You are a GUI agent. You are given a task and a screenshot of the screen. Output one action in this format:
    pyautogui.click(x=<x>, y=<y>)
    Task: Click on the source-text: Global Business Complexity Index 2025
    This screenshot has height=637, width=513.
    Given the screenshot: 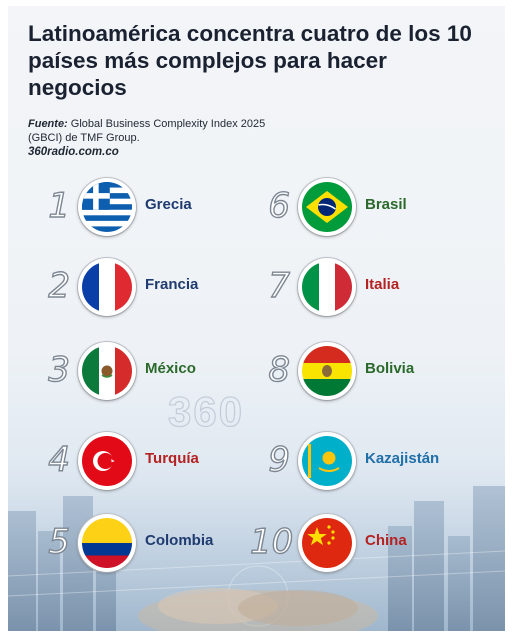 What is the action you would take?
    pyautogui.click(x=168, y=124)
    